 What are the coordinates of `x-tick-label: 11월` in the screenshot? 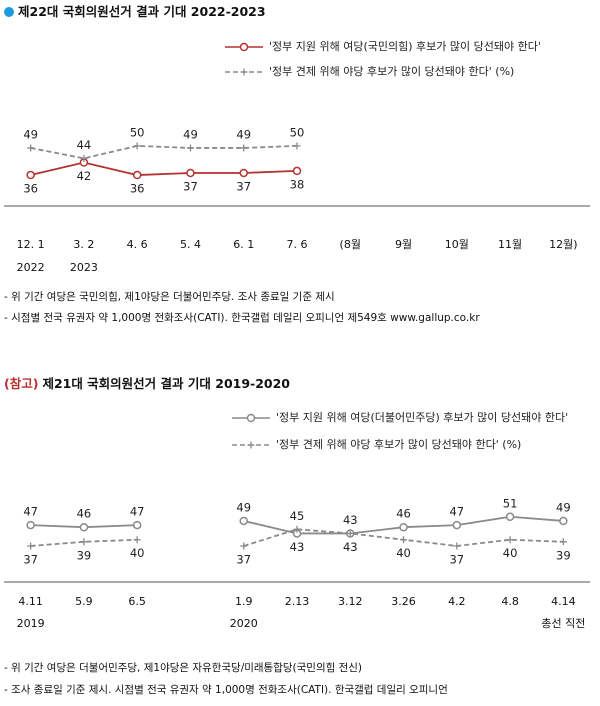 It's located at (510, 244).